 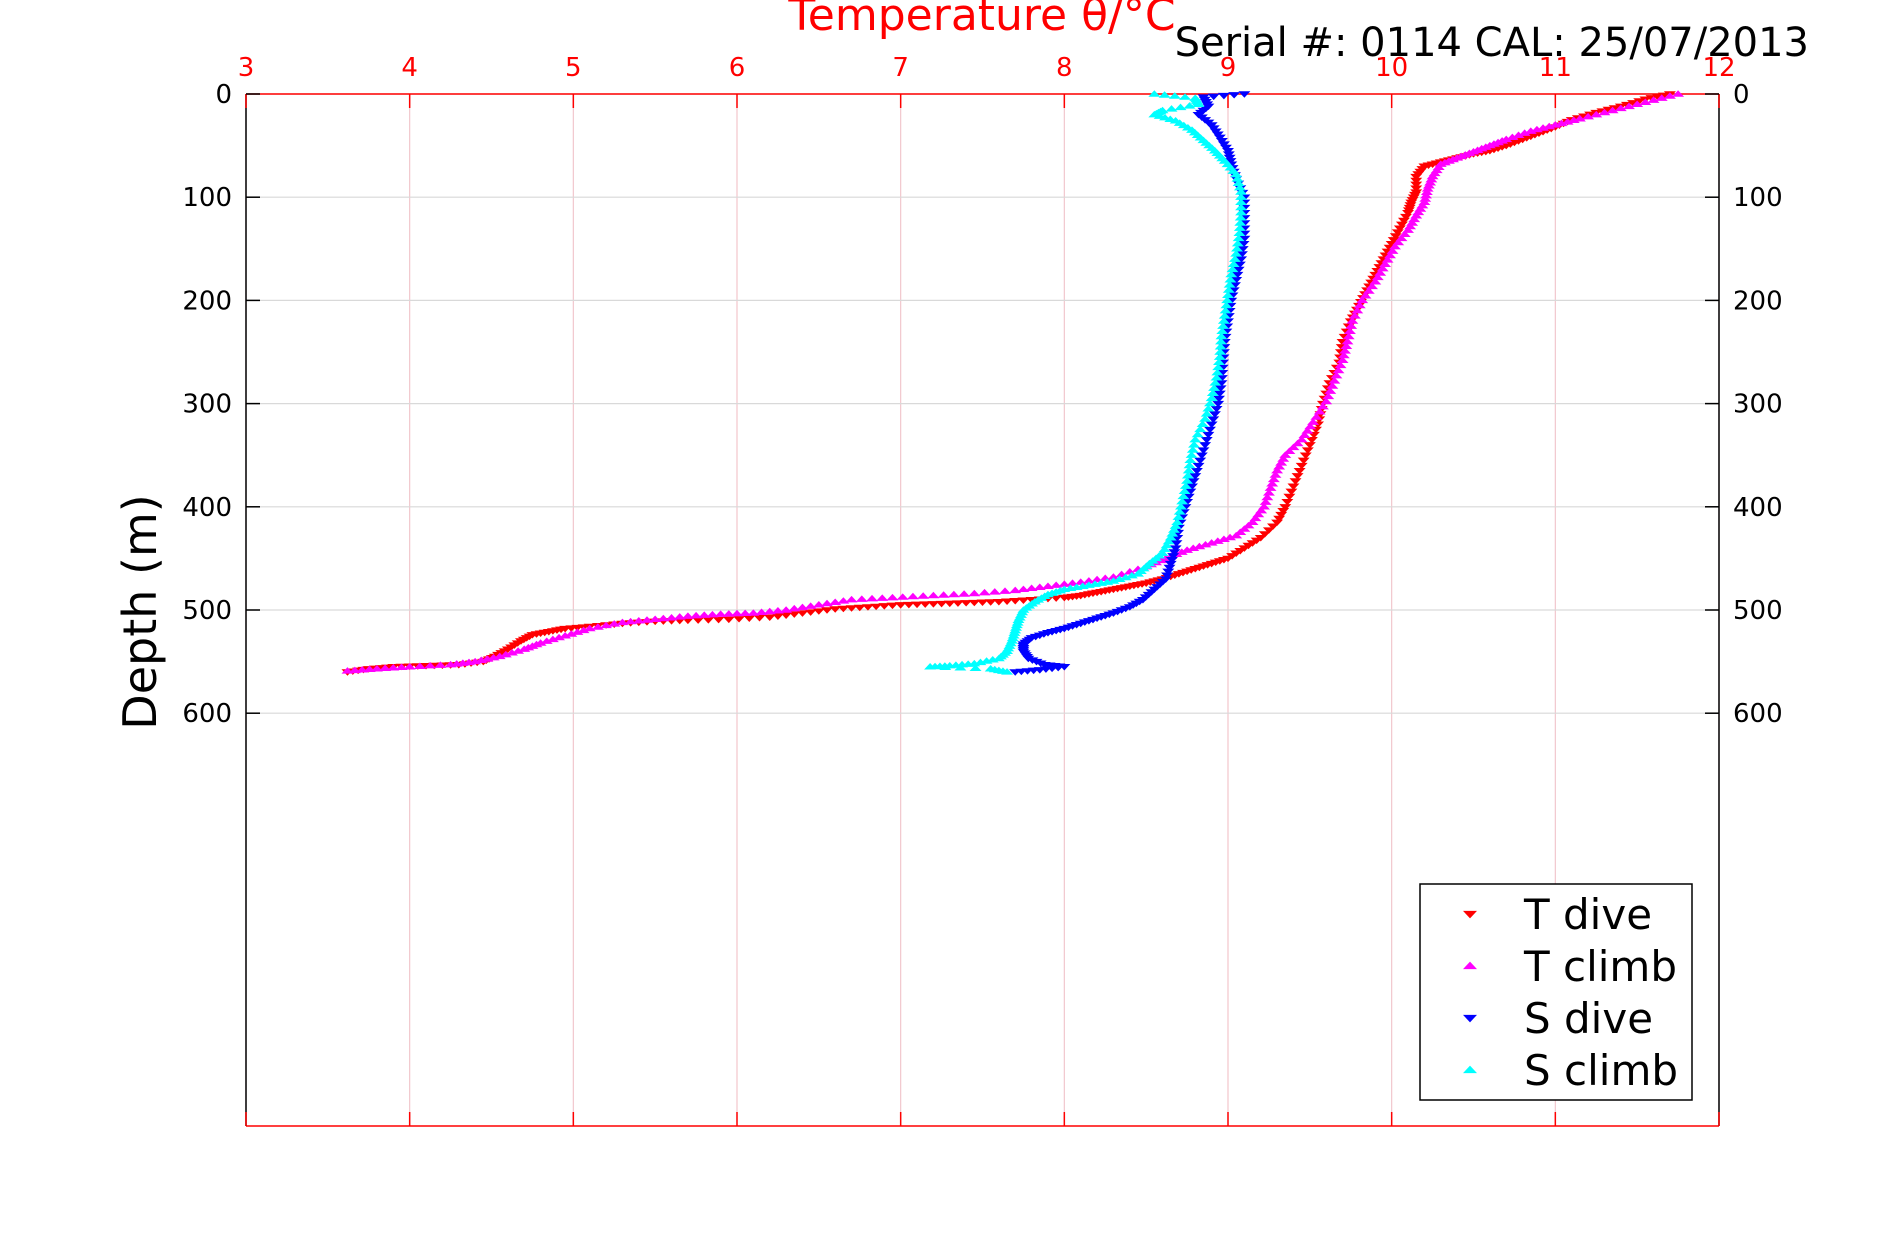 I want to click on y-tick-label-right: 500, so click(x=1758, y=611).